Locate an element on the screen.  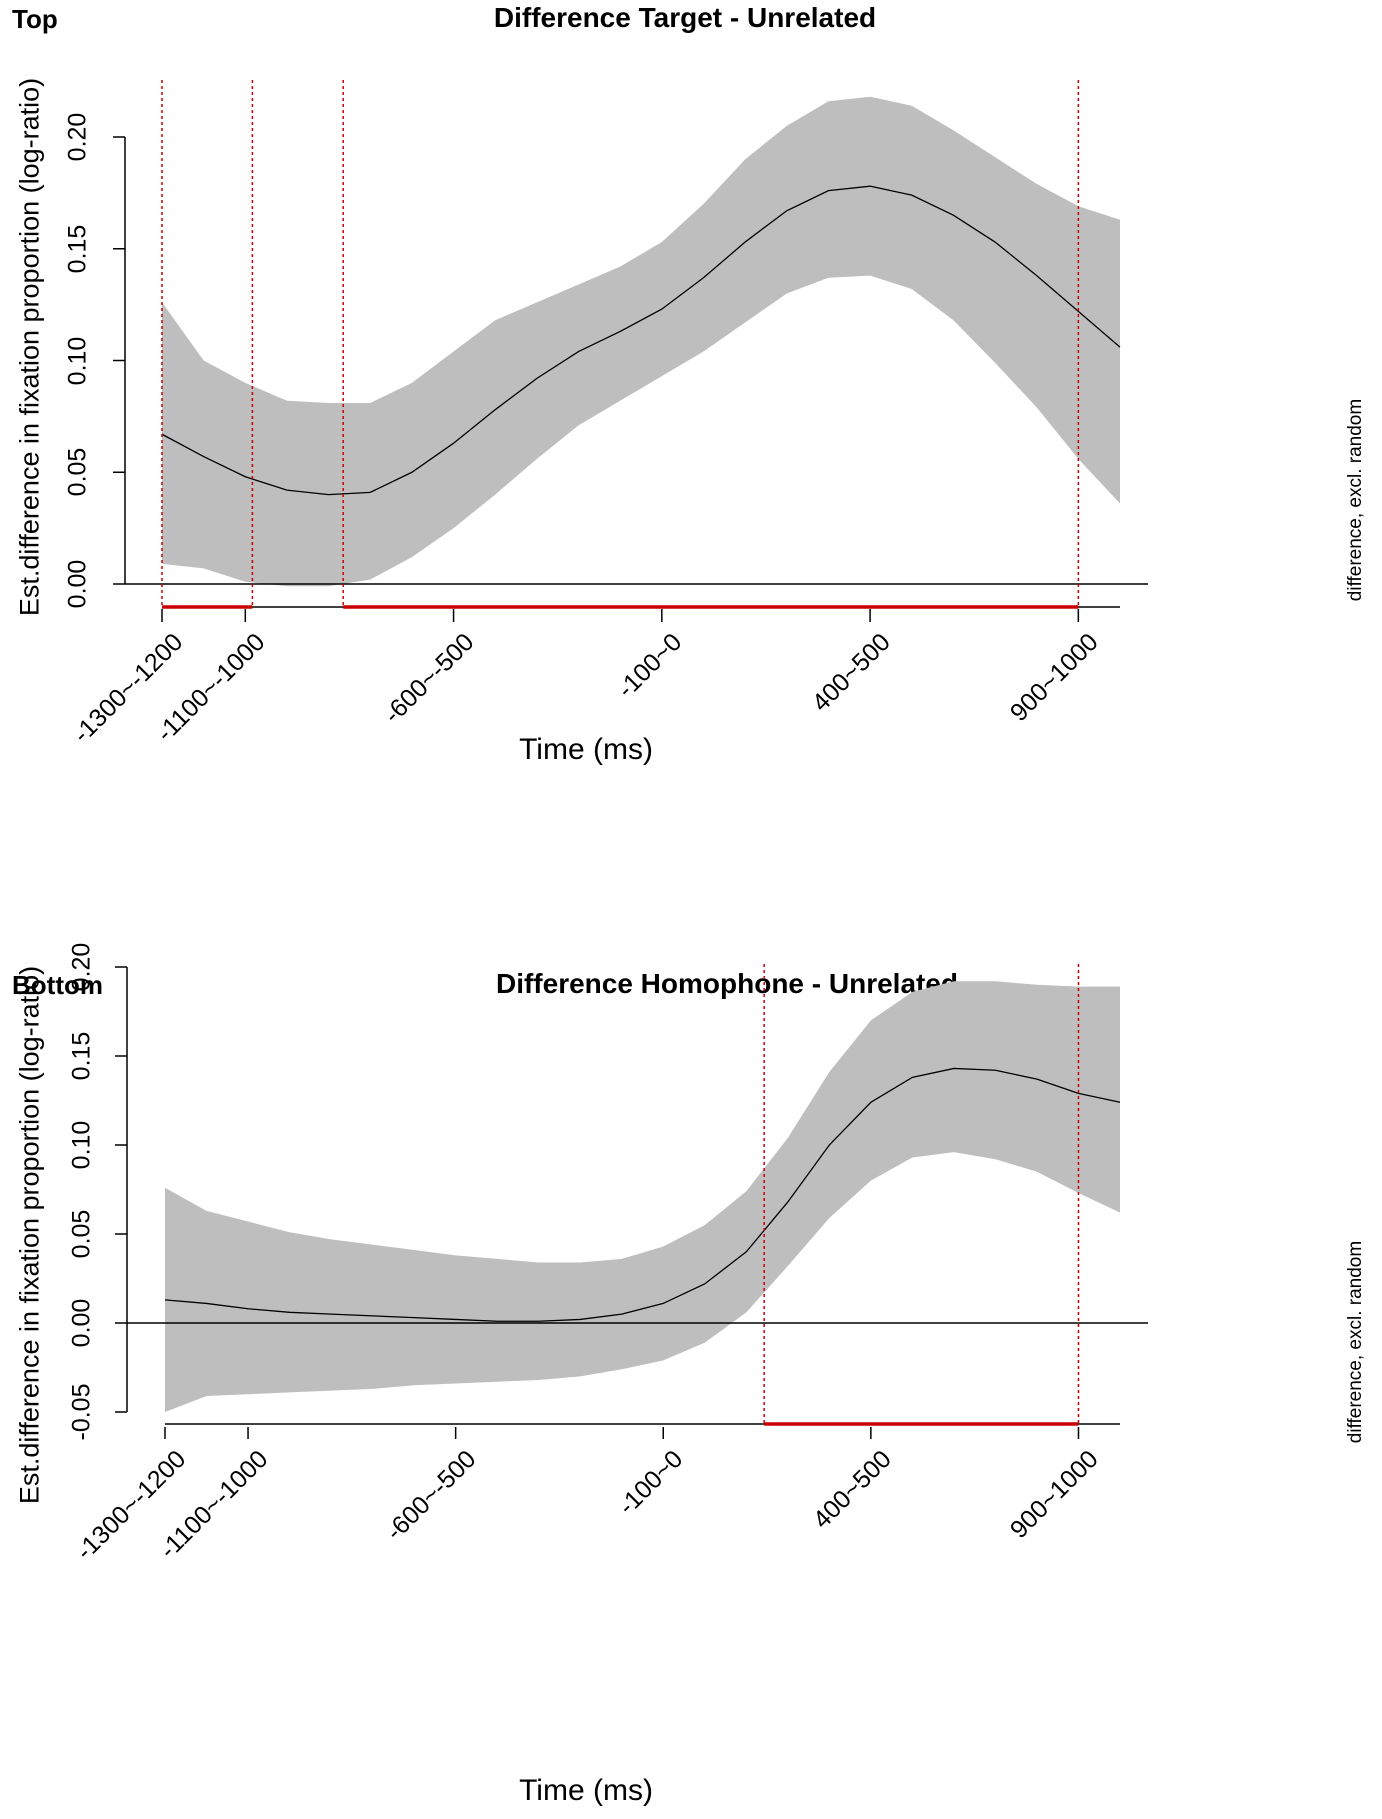
chart-title: Difference Homophone - Unrelated is located at coordinates (727, 983).